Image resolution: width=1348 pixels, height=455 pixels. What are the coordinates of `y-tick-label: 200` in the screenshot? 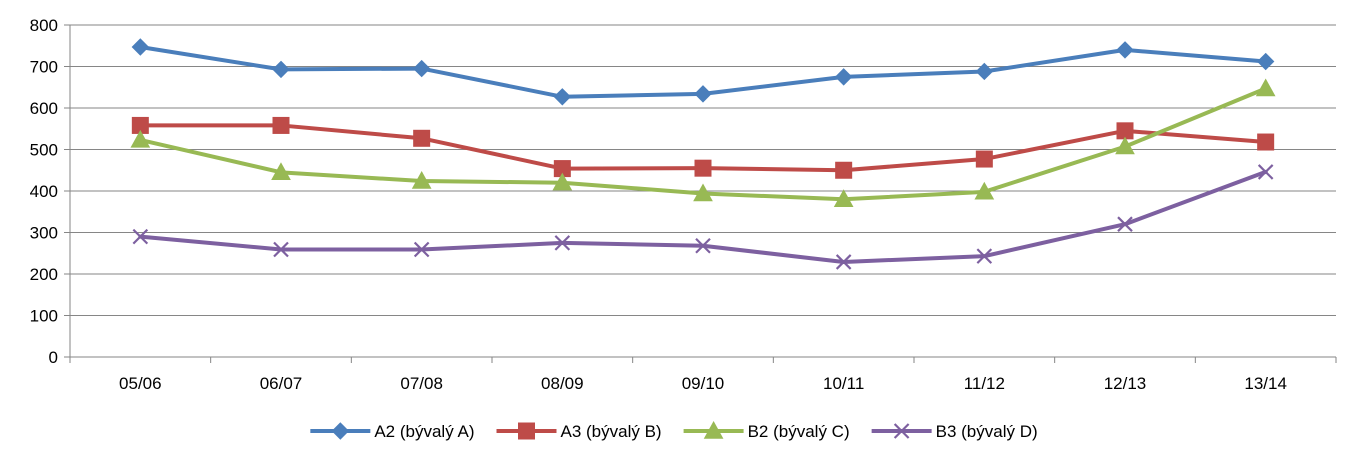 It's located at (44, 274).